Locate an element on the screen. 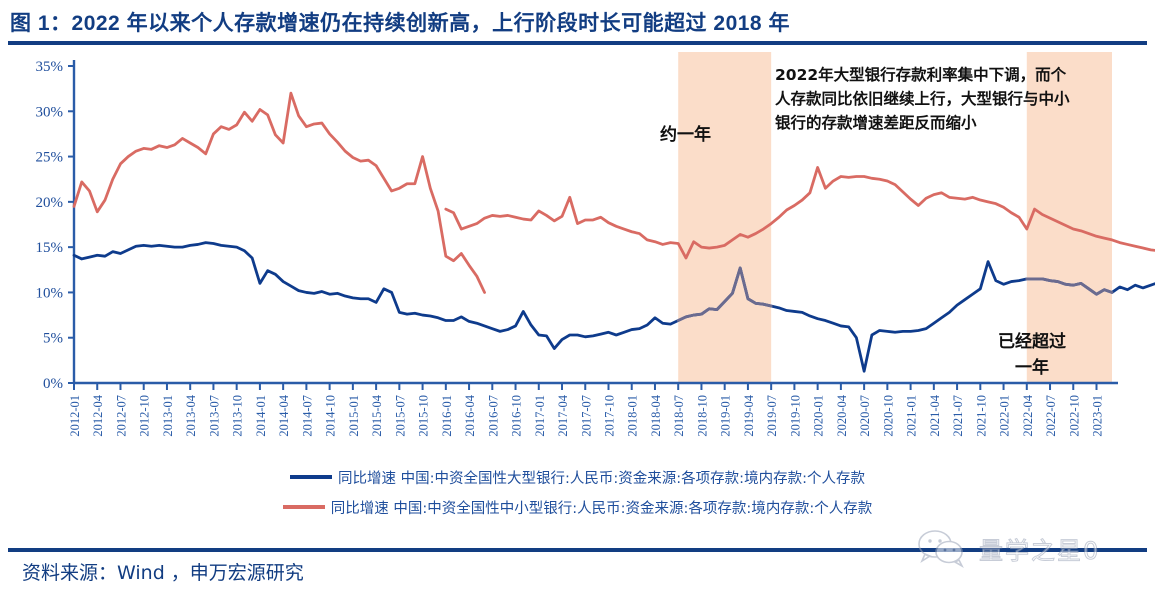  x-tick-label: 2014-10 is located at coordinates (331, 416).